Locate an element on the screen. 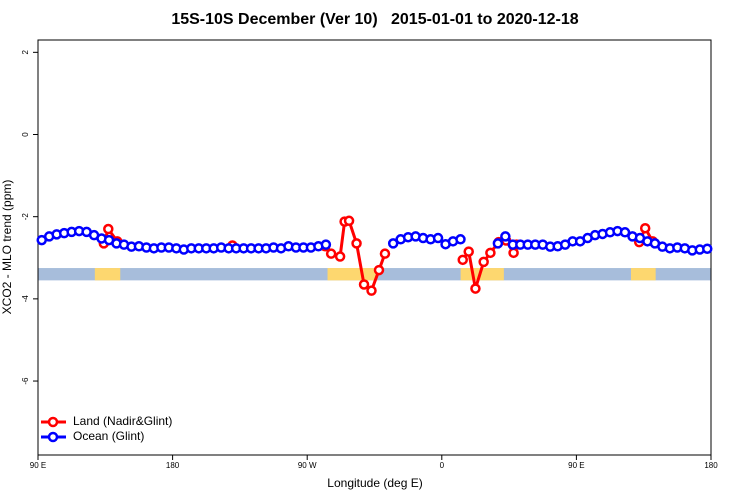 The image size is (750, 500). y-tick-label: -6 is located at coordinates (25, 381).